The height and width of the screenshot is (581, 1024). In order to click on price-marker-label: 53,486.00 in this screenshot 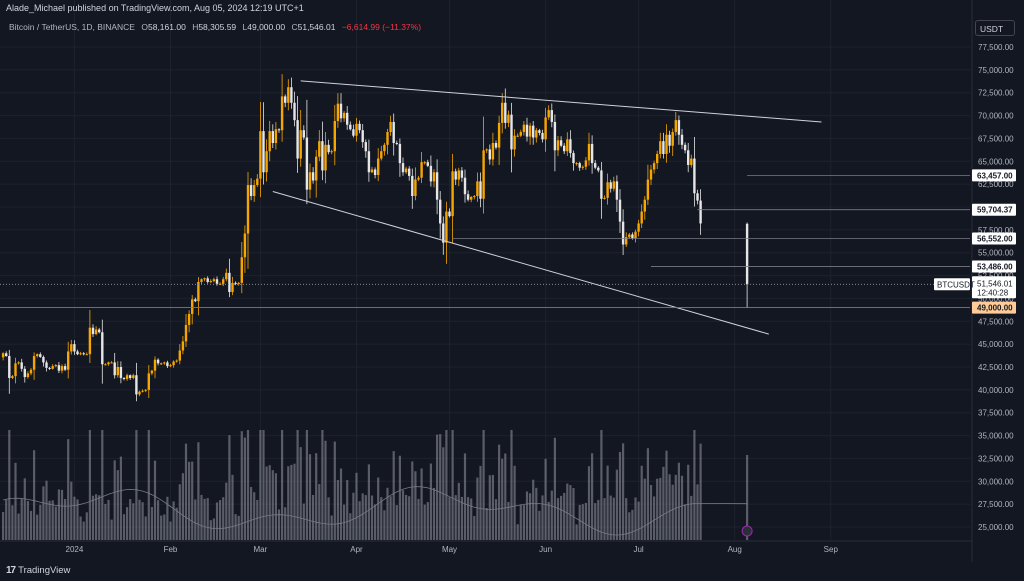, I will do `click(995, 267)`.